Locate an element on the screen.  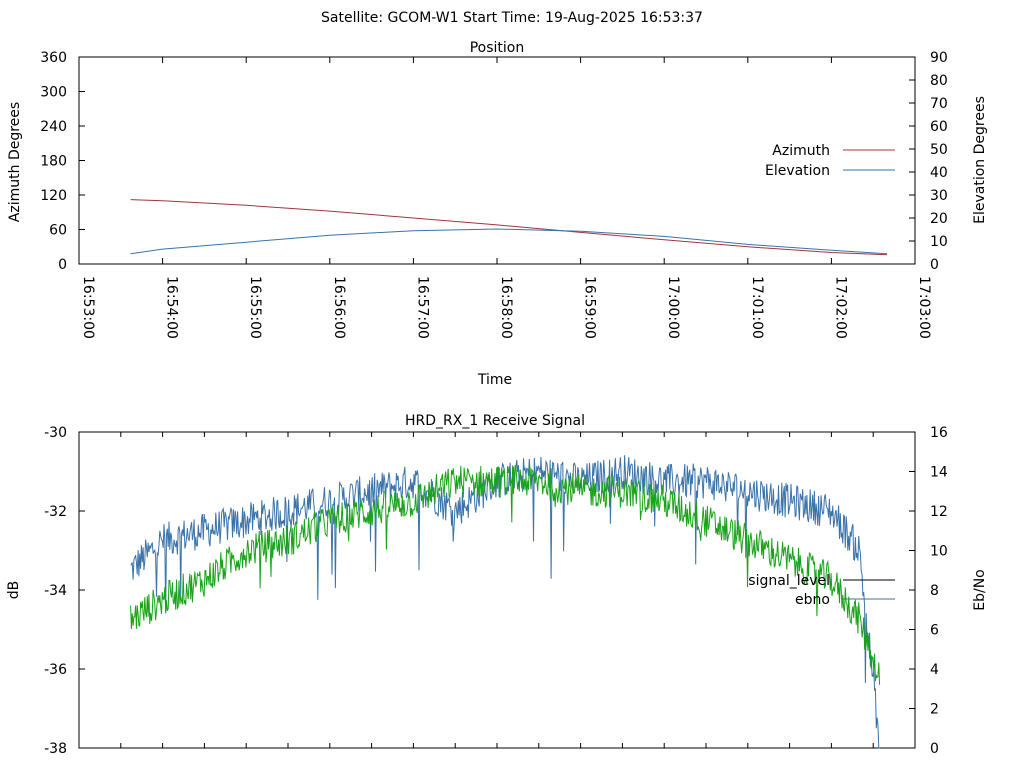
position-y-tick-label: 300 is located at coordinates (53, 93).